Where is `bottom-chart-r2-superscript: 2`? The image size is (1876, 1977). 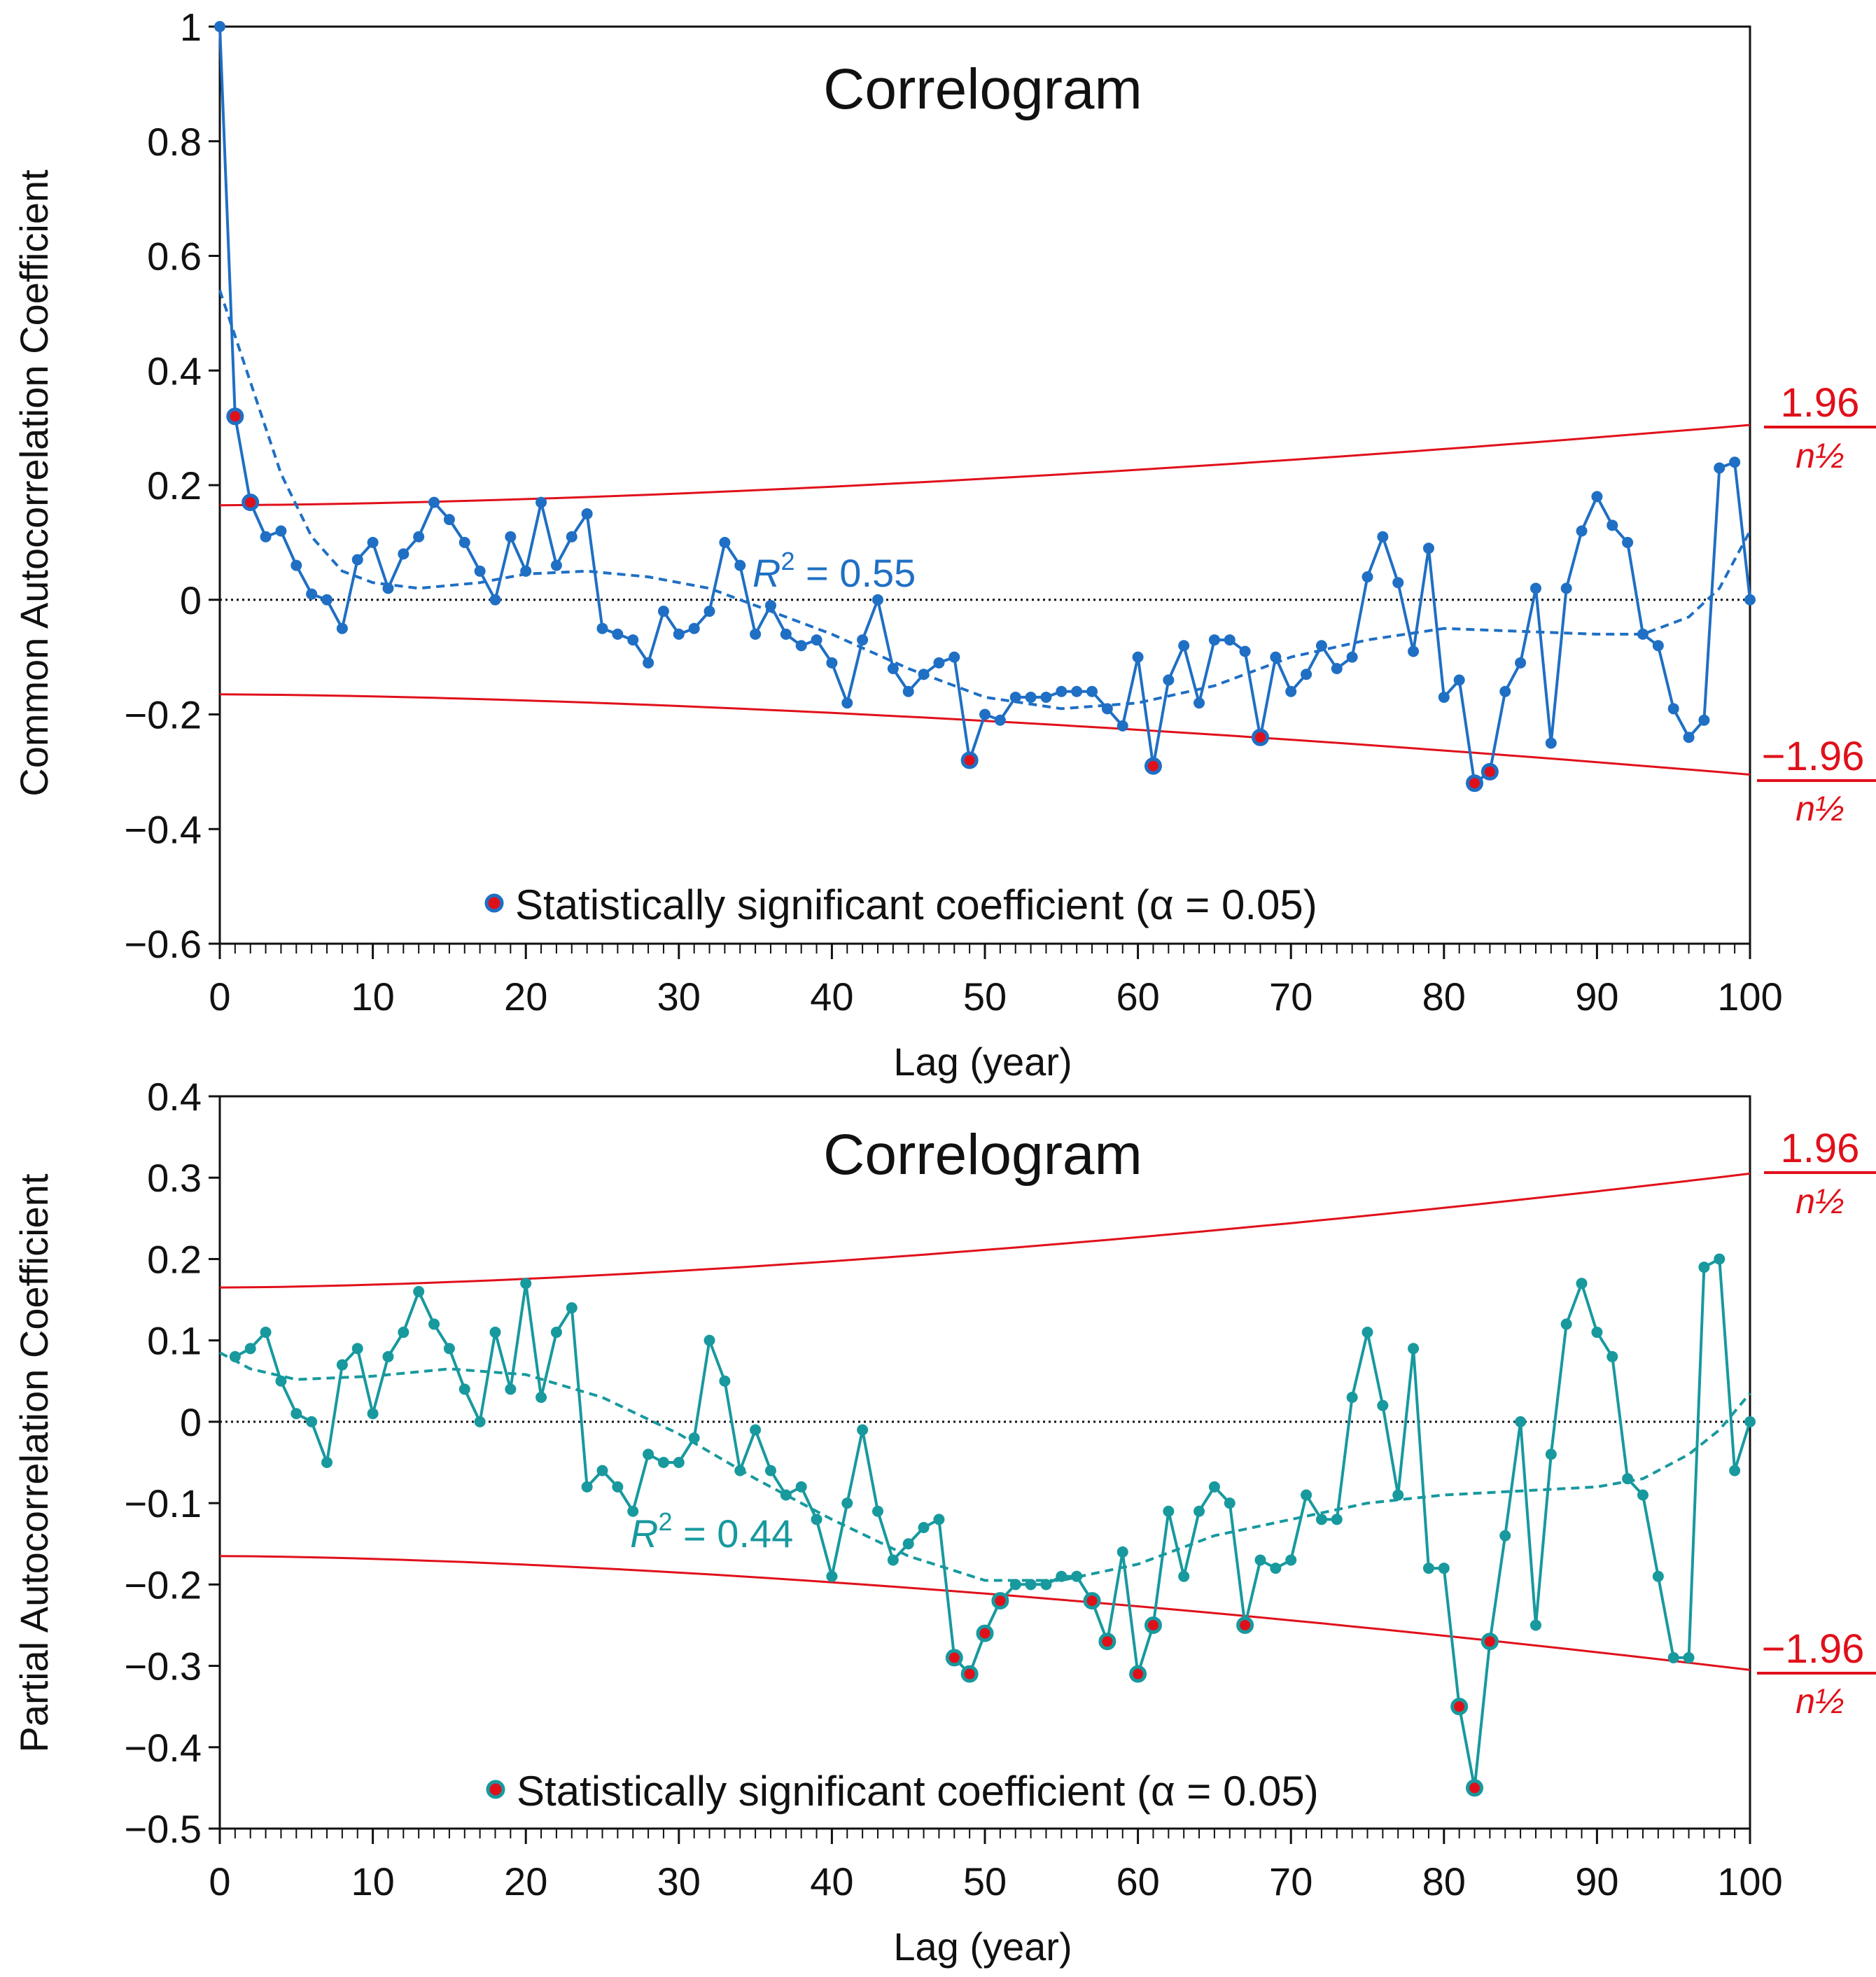
bottom-chart-r2-superscript: 2 is located at coordinates (665, 1521).